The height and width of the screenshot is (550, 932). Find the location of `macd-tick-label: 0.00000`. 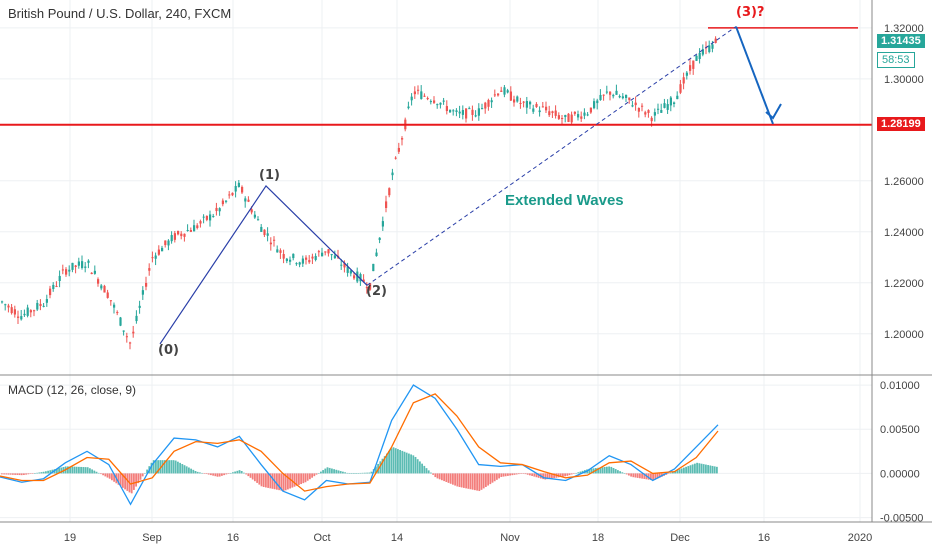

macd-tick-label: 0.00000 is located at coordinates (900, 474).